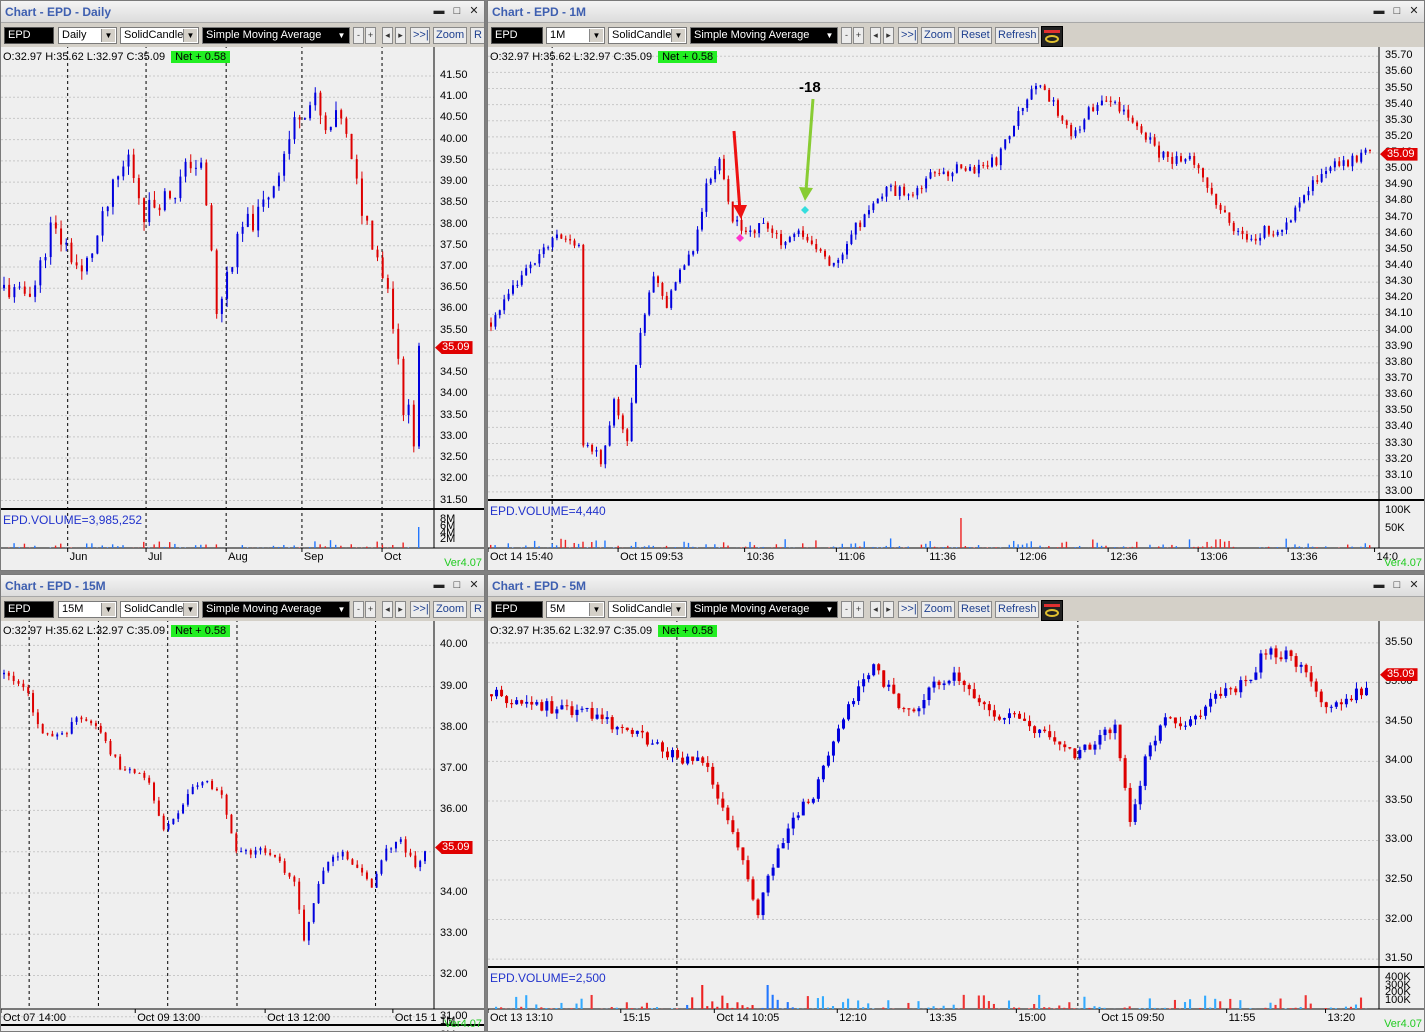  Describe the element at coordinates (956, 586) in the screenshot. I see `m5-title-bar: Chart - EPD - 5M ▬ □ ✕` at that location.